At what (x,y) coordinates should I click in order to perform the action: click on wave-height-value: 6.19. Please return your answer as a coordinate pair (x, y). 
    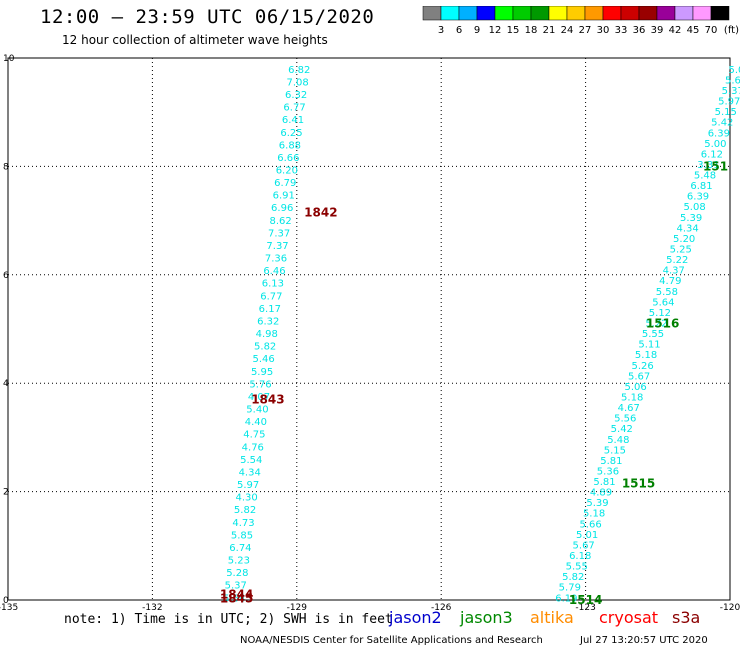
    Looking at the image, I should click on (566, 598).